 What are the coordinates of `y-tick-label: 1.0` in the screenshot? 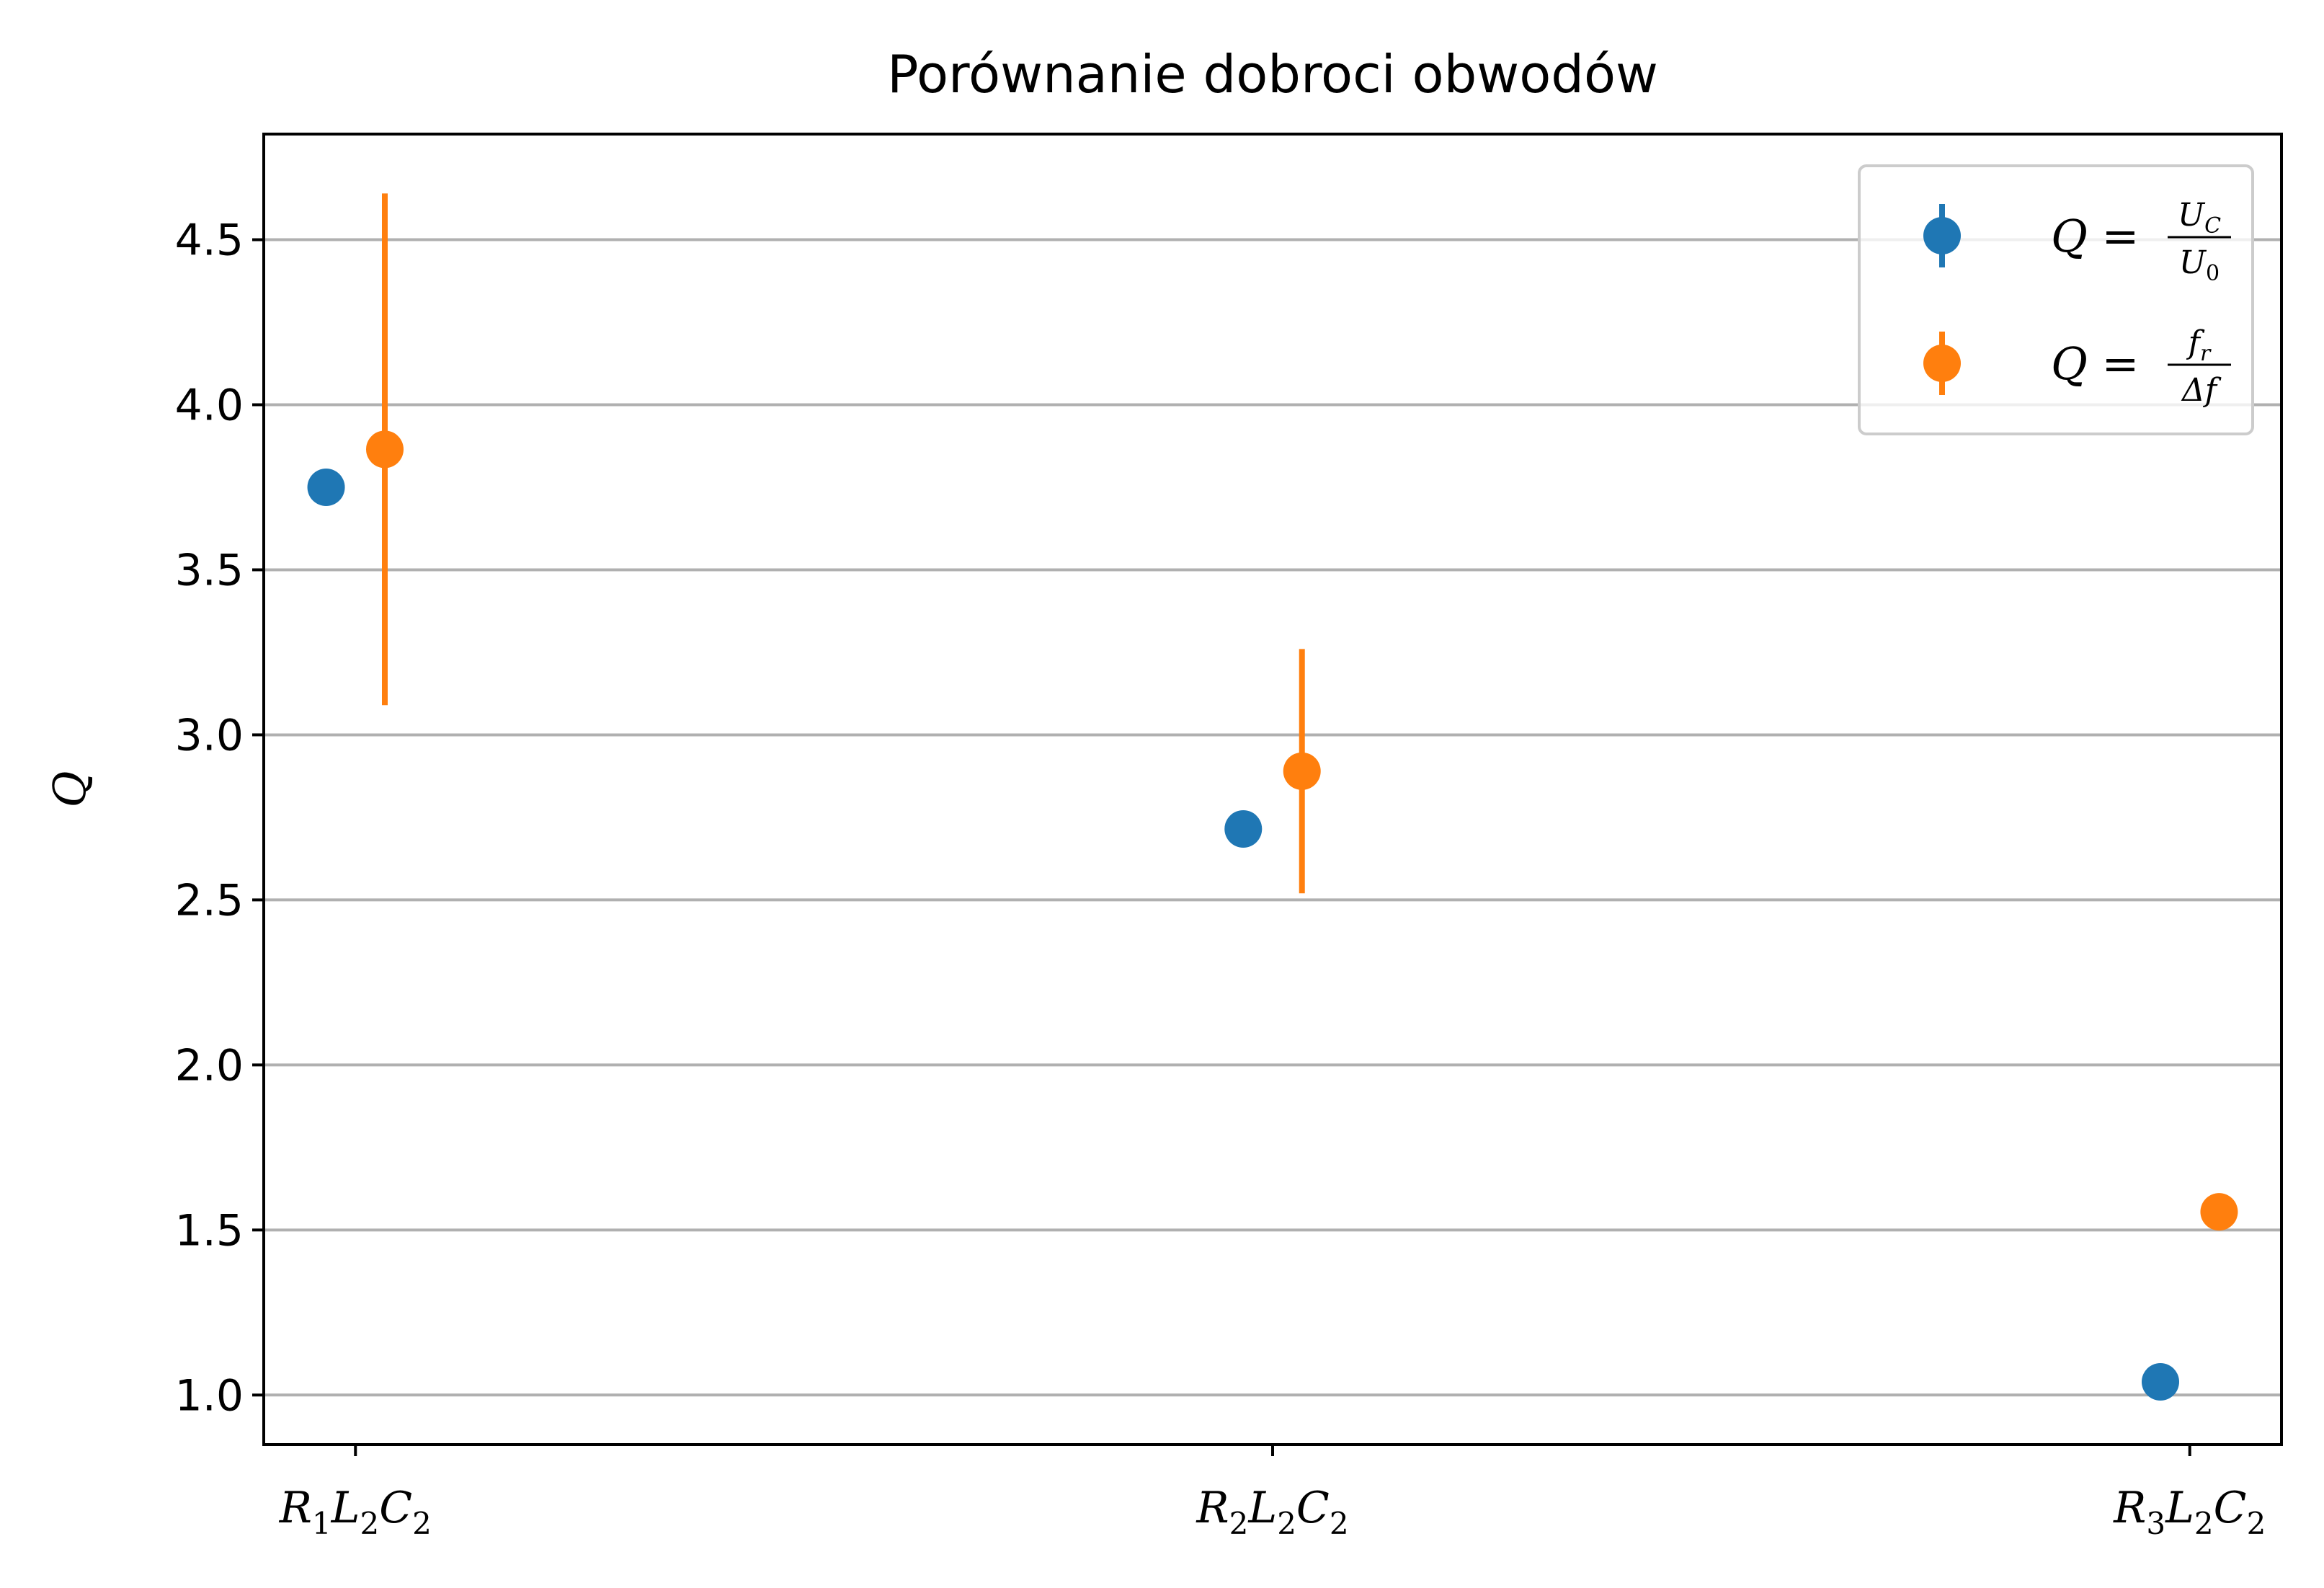 It's located at (209, 1395).